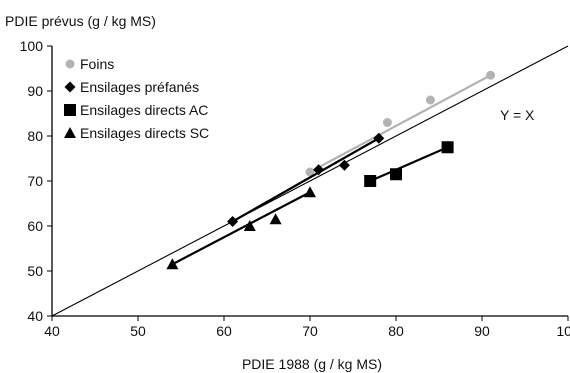 The height and width of the screenshot is (373, 570). I want to click on x-tick-label: 60, so click(224, 331).